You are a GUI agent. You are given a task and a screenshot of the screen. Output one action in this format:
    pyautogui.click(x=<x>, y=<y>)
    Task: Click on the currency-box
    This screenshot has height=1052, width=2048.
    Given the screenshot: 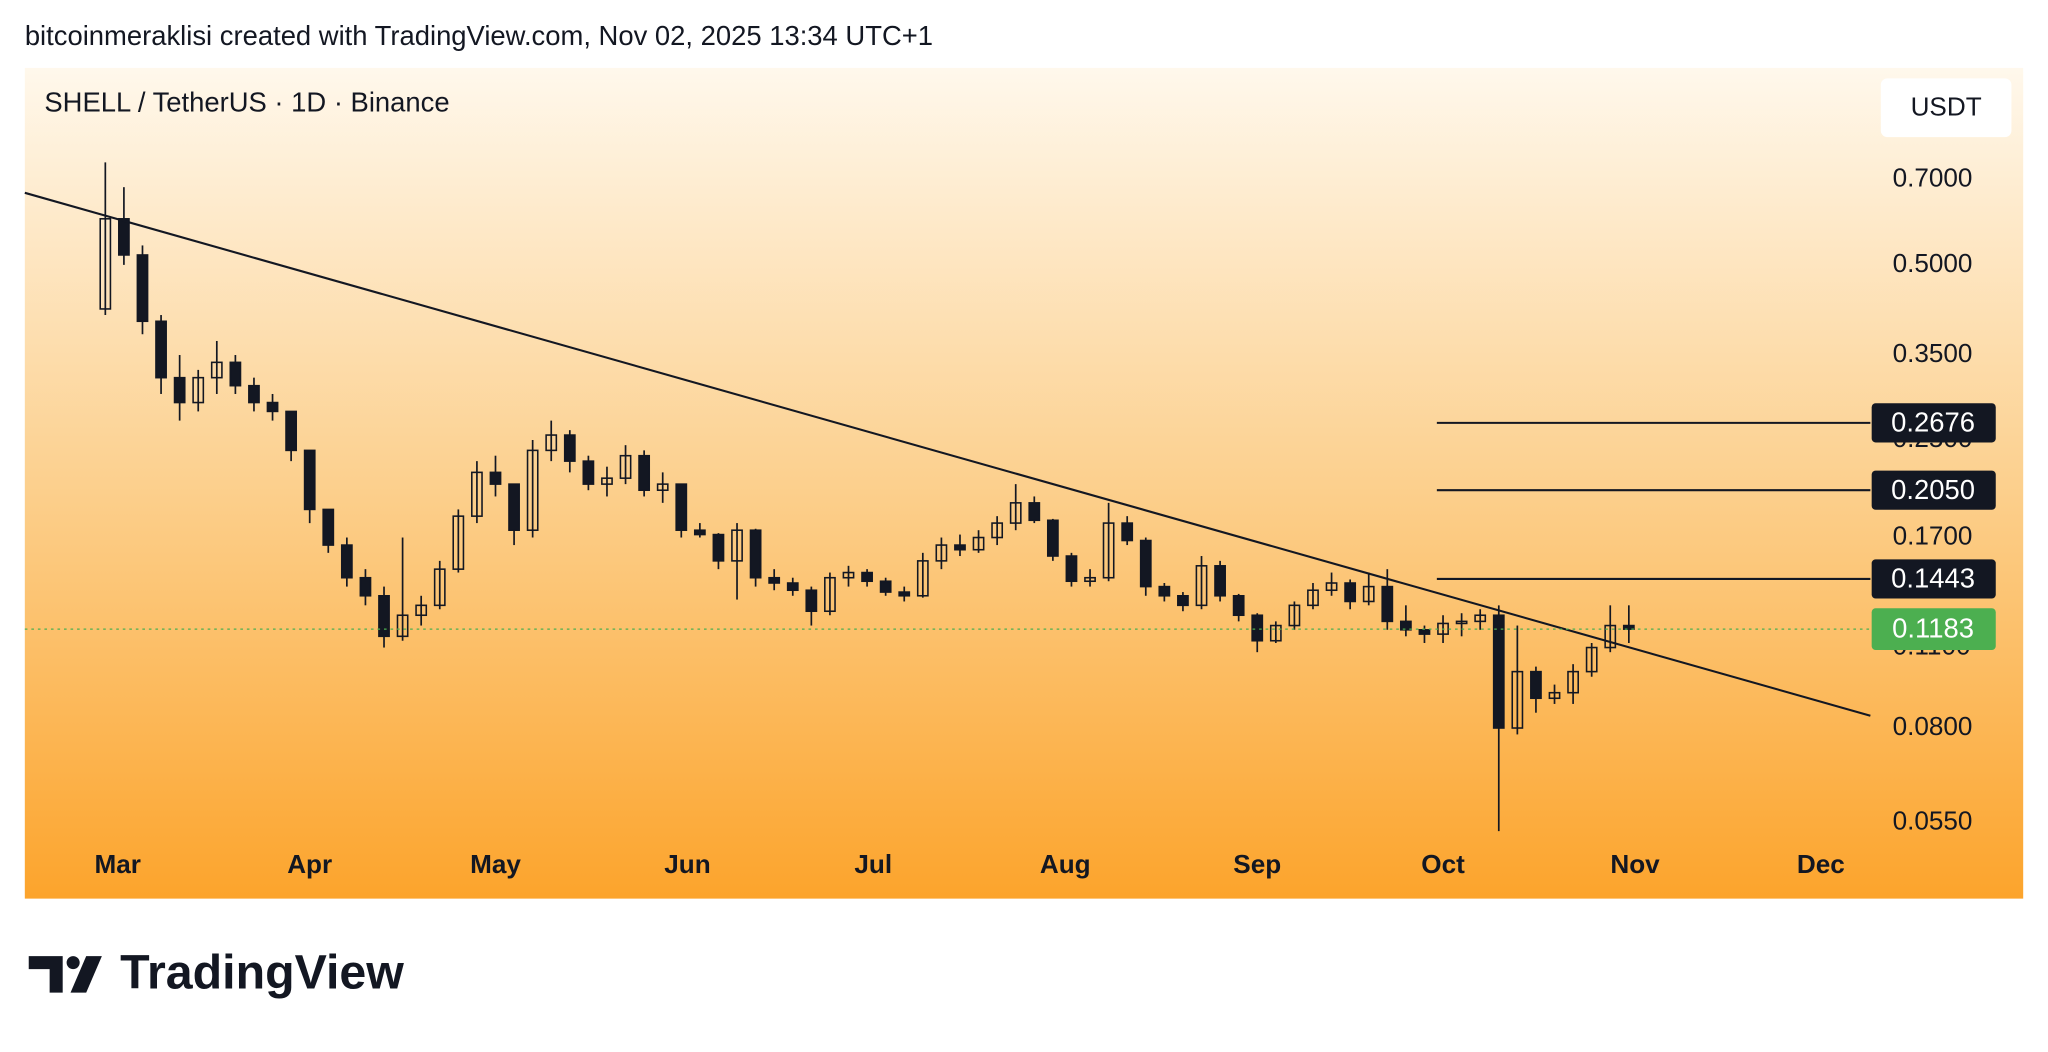 What is the action you would take?
    pyautogui.click(x=1946, y=108)
    